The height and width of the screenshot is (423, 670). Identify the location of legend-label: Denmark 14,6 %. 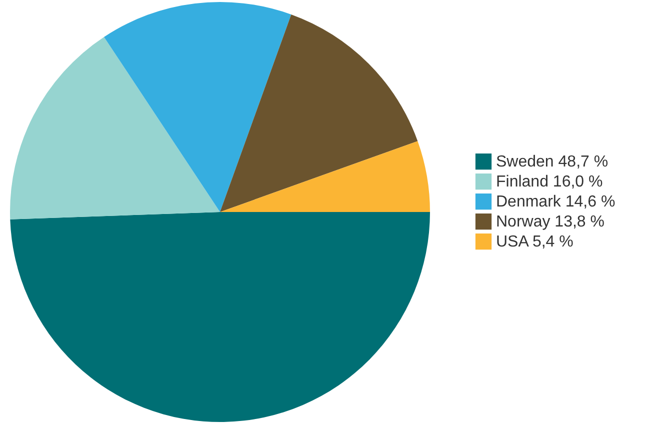
(556, 202).